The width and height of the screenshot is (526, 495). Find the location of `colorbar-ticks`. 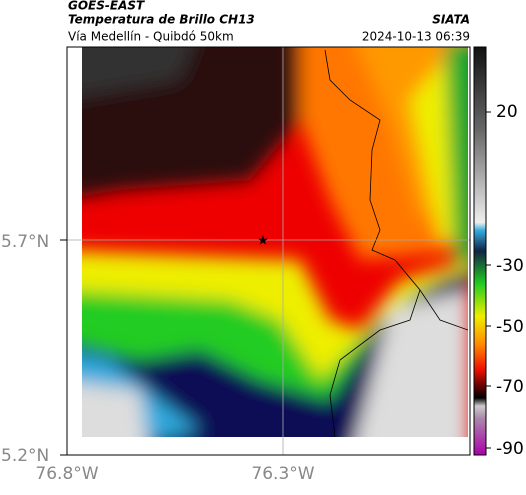

colorbar-ticks is located at coordinates (488, 280).